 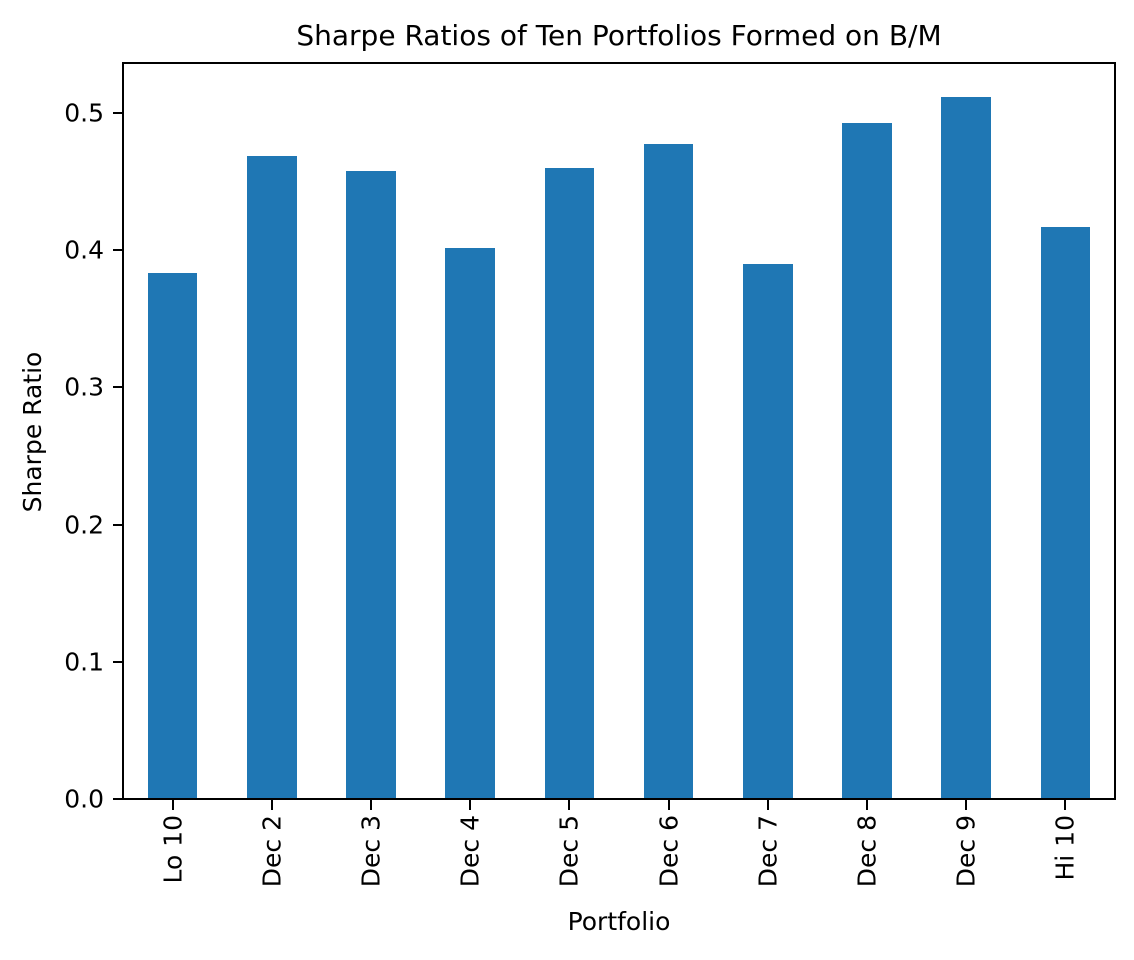 I want to click on y-tick-label: 0.1, so click(x=84, y=662).